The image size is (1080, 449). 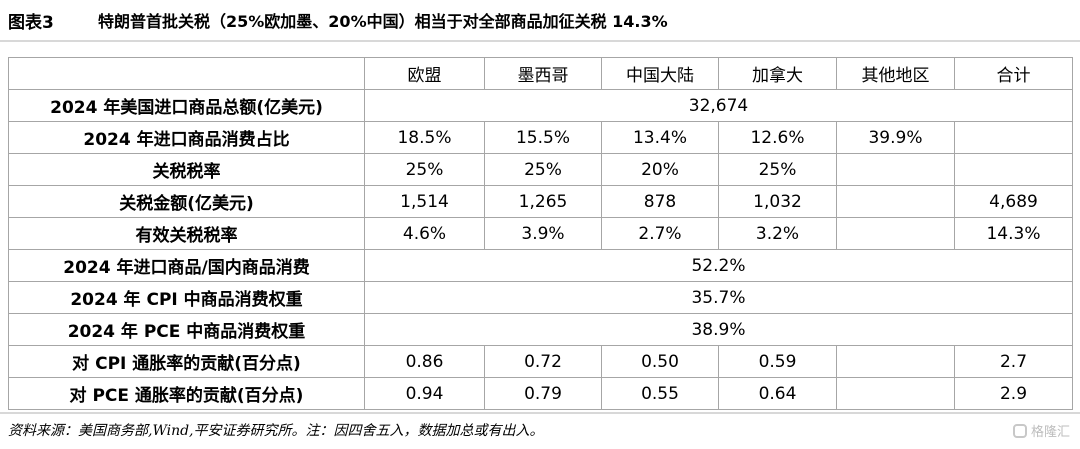 What do you see at coordinates (424, 73) in the screenshot?
I see `column-header: 欧盟` at bounding box center [424, 73].